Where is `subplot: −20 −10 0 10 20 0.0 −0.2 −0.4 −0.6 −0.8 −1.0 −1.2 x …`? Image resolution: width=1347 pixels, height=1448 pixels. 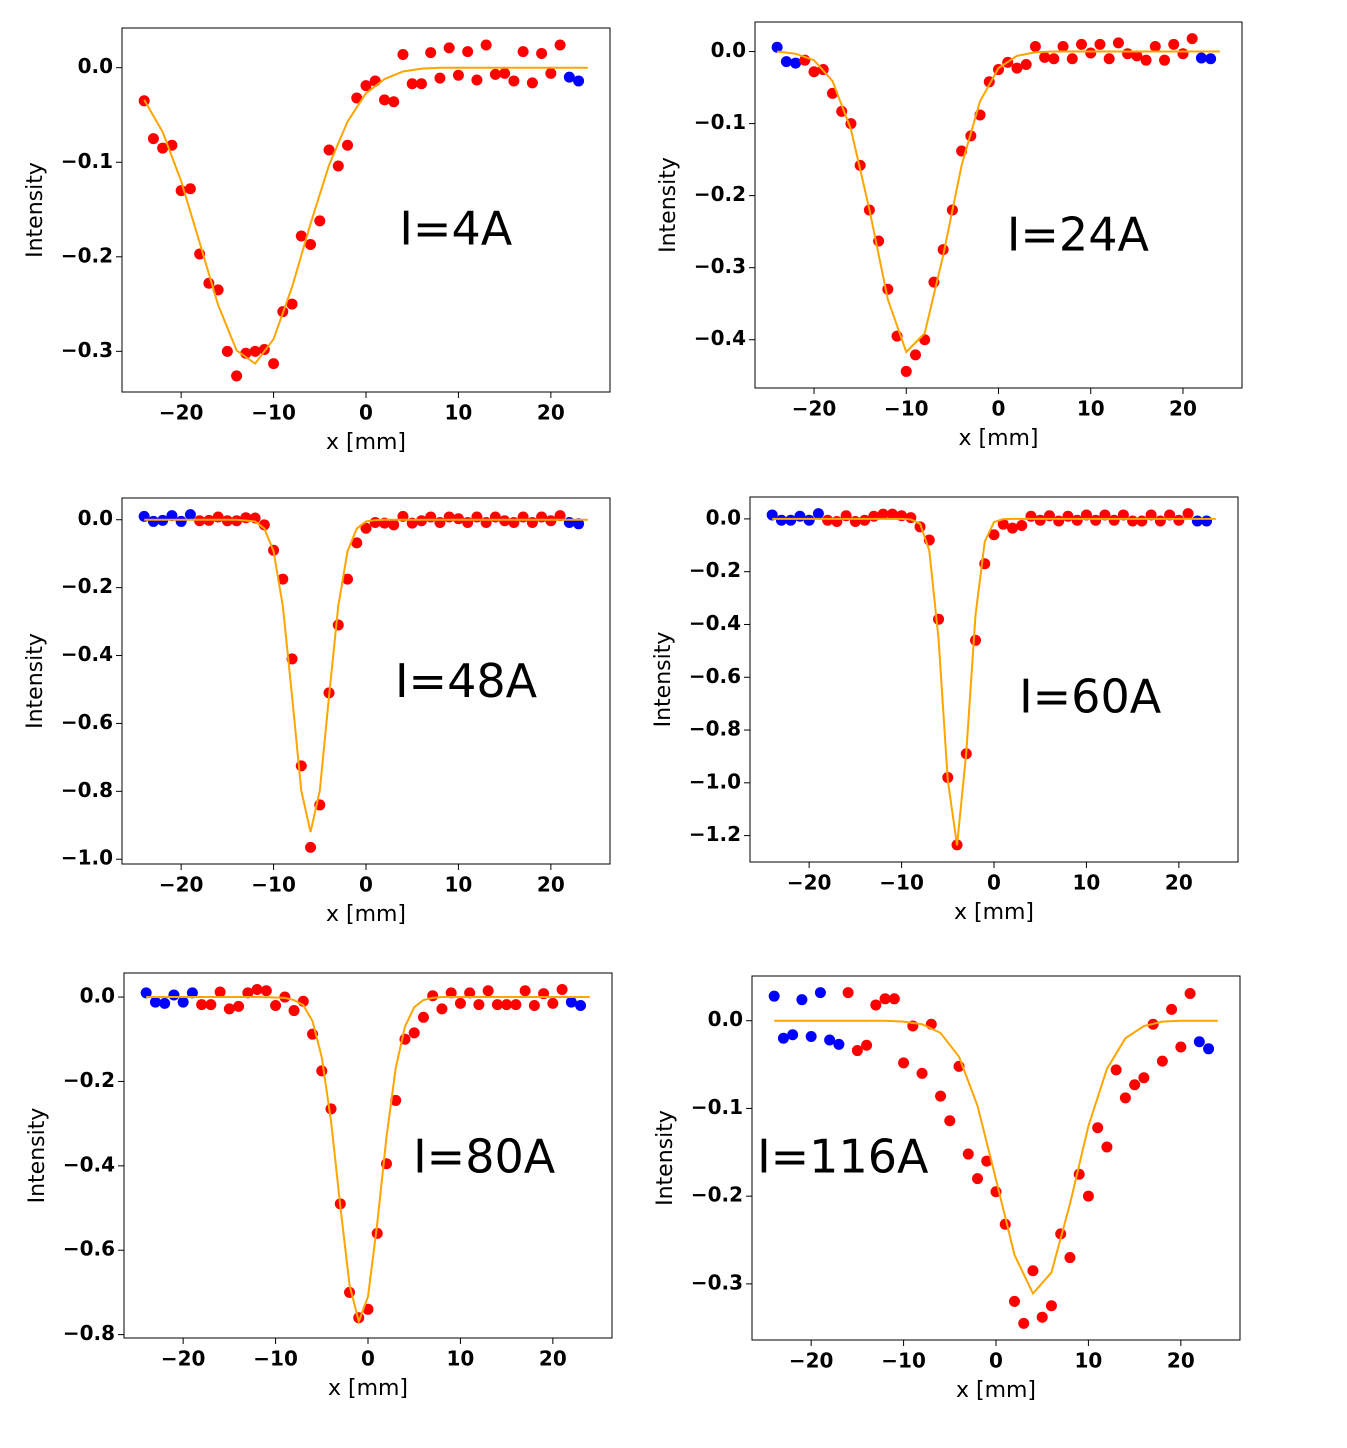 subplot: −20 −10 0 10 20 0.0 −0.2 −0.4 −0.6 −0.8 −1.0 −1.2 x … is located at coordinates (945, 710).